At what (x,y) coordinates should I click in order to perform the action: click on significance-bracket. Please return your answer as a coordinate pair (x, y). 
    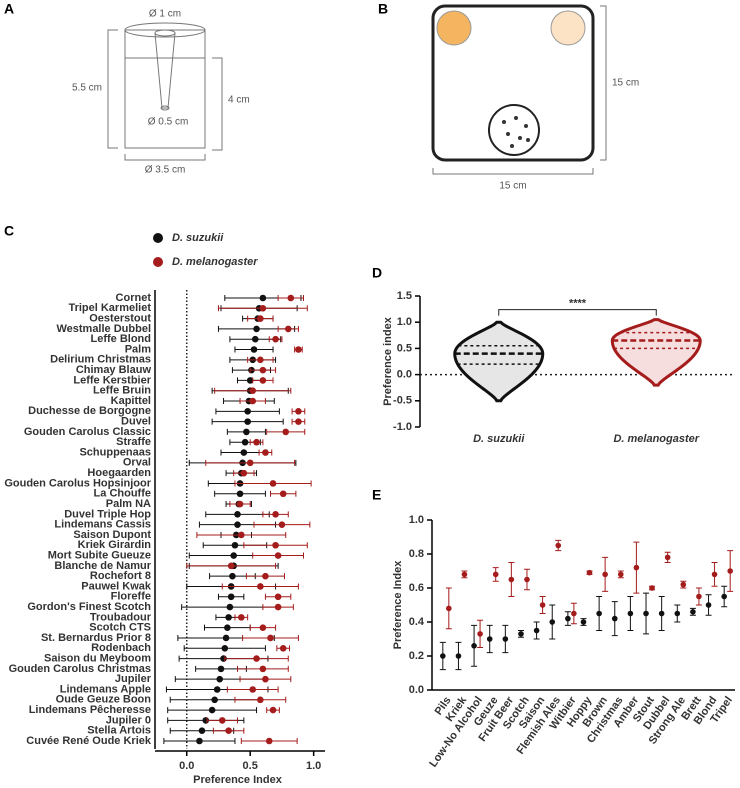
    Looking at the image, I should click on (577, 312).